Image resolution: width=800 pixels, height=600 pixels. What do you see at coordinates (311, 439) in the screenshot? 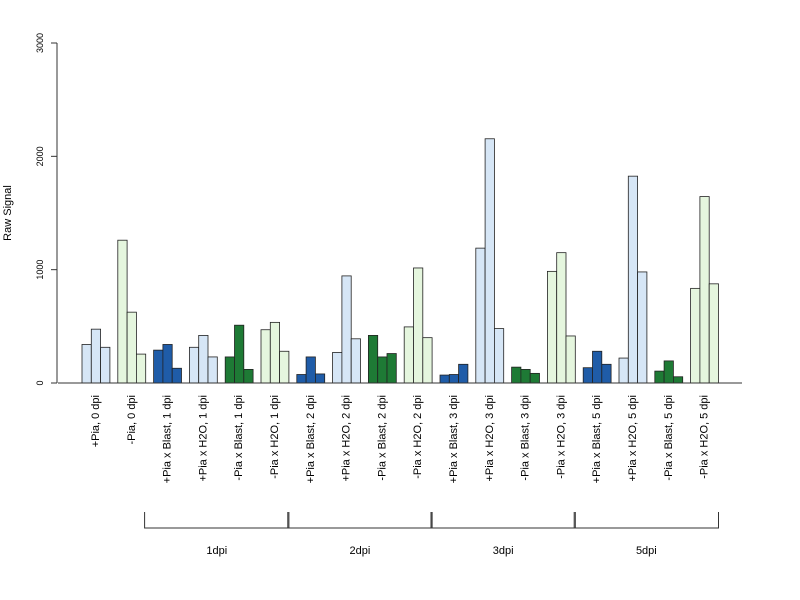
I see `x-tick-label: +Pia x Blast, 2 dpi` at bounding box center [311, 439].